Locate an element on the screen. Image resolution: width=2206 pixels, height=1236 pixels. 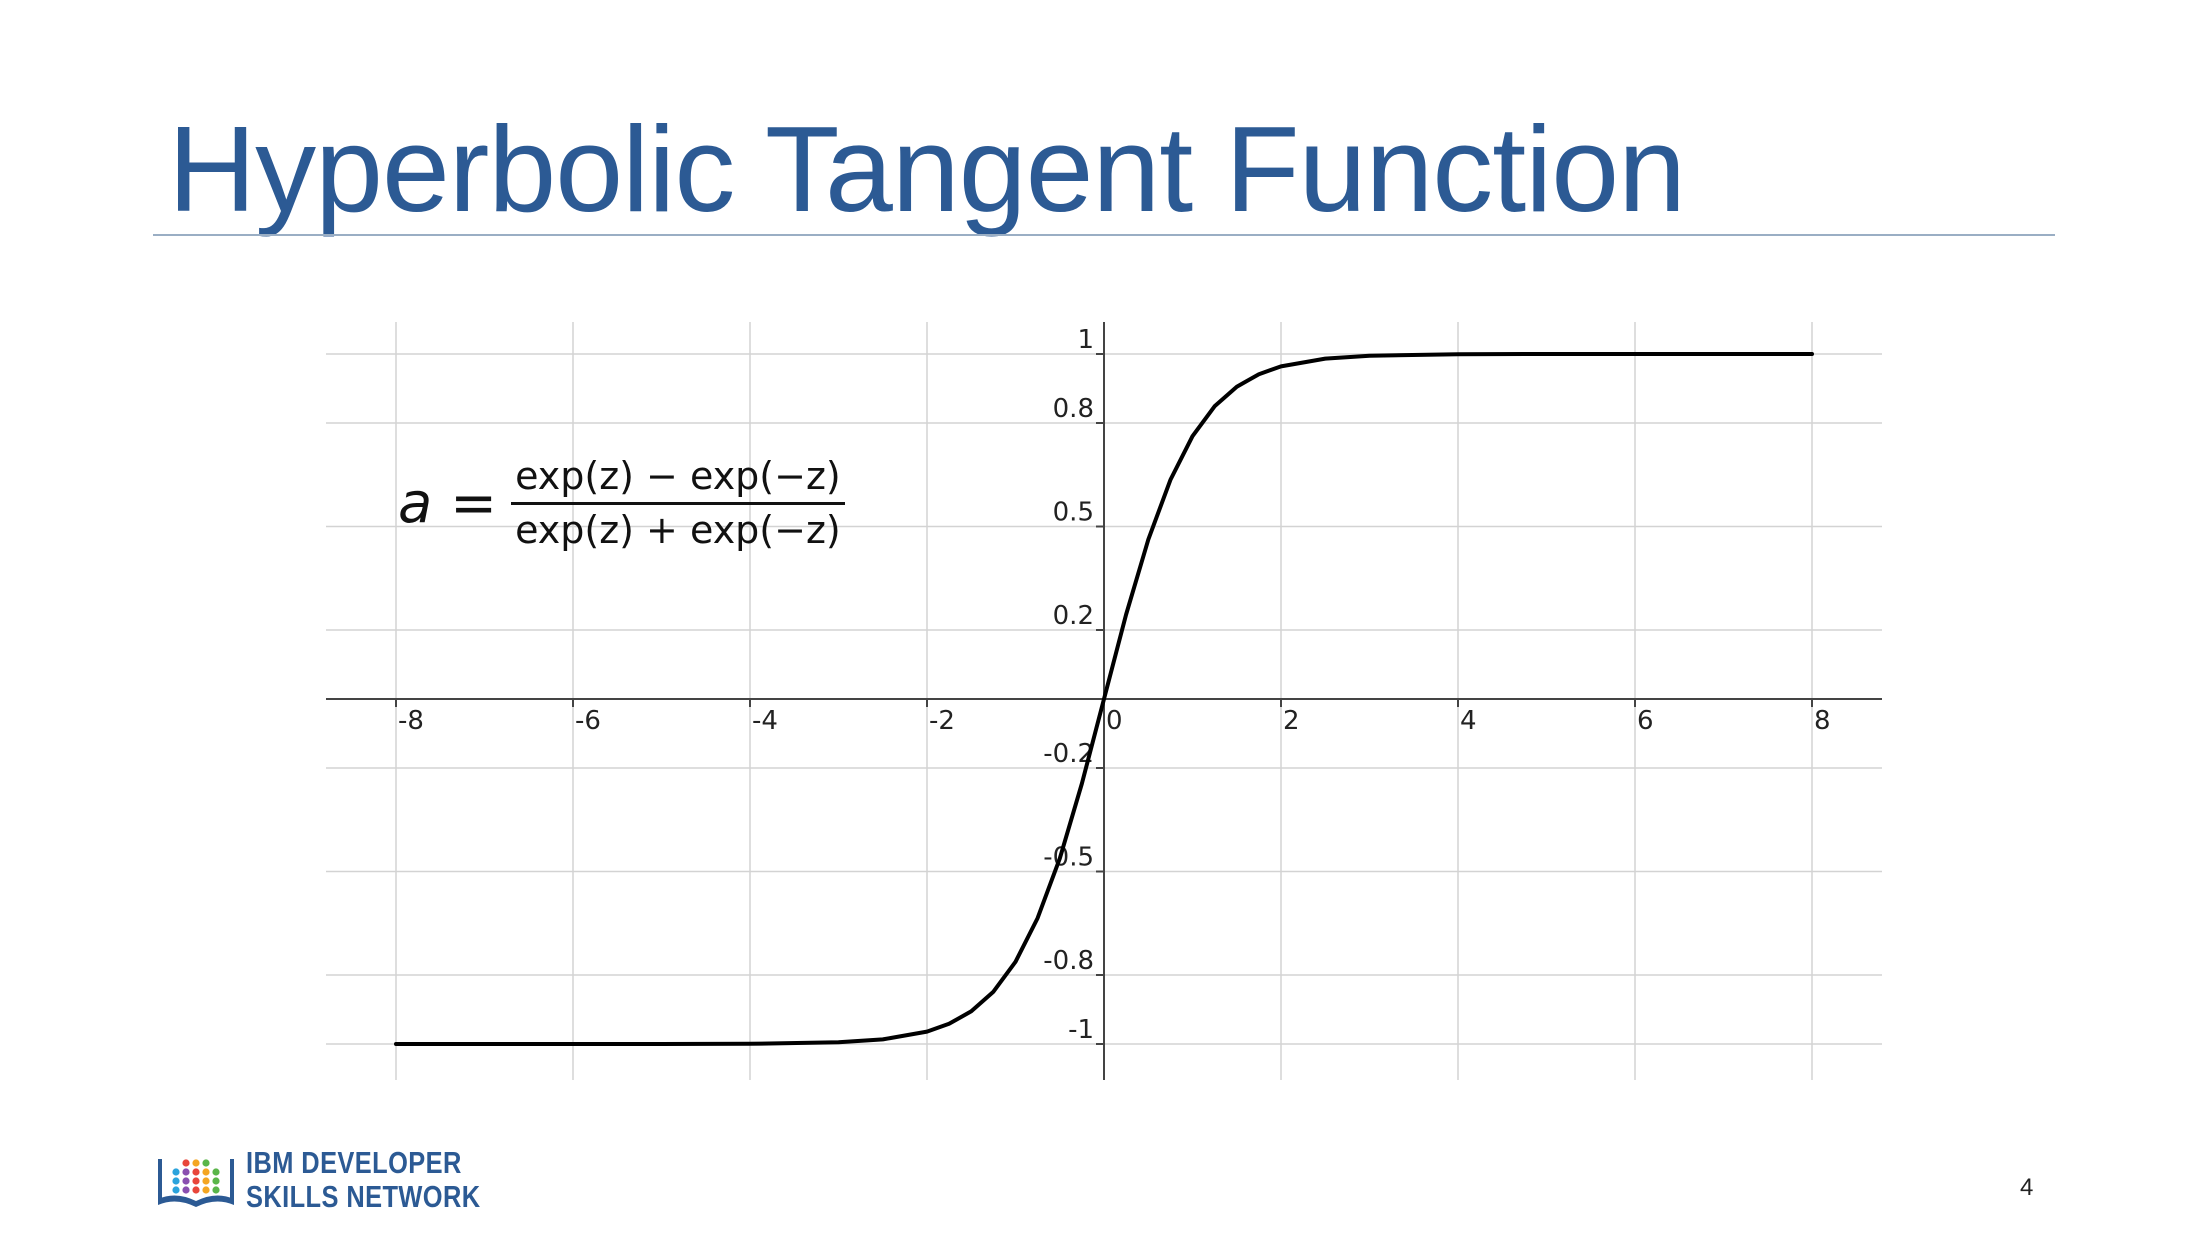
x-tick-label: 0 is located at coordinates (1114, 721).